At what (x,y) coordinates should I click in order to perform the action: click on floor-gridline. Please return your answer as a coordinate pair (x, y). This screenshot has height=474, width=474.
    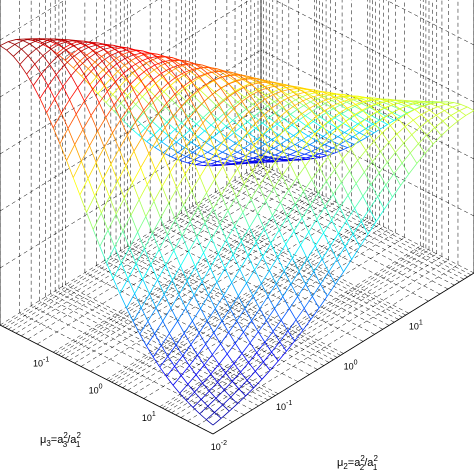
    Looking at the image, I should click on (217, 311).